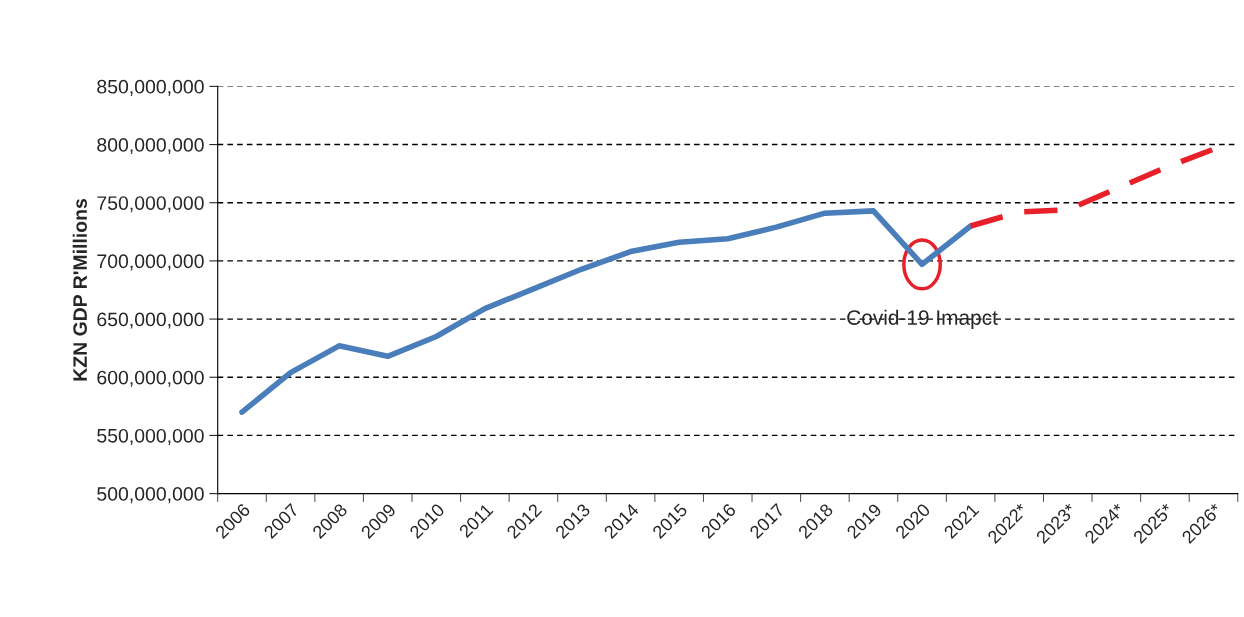 The image size is (1244, 617). Describe the element at coordinates (150, 204) in the screenshot. I see `y-tick-label: 750,000,000` at that location.